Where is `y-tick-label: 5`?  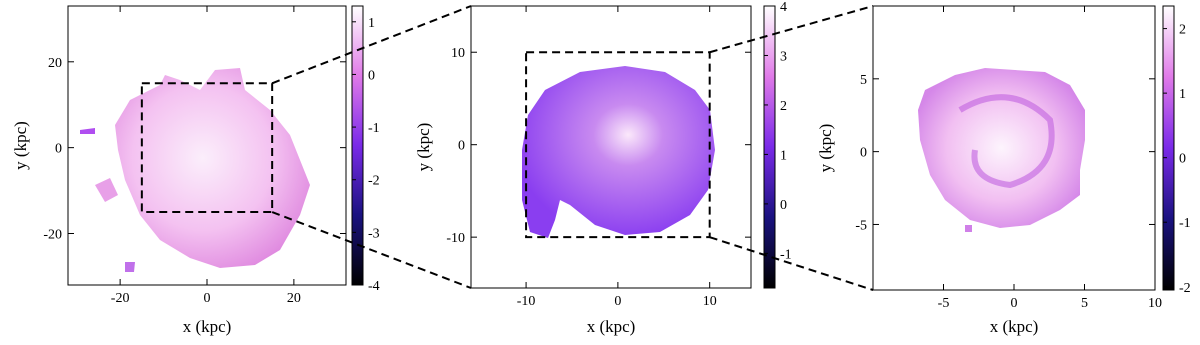 y-tick-label: 5 is located at coordinates (863, 80).